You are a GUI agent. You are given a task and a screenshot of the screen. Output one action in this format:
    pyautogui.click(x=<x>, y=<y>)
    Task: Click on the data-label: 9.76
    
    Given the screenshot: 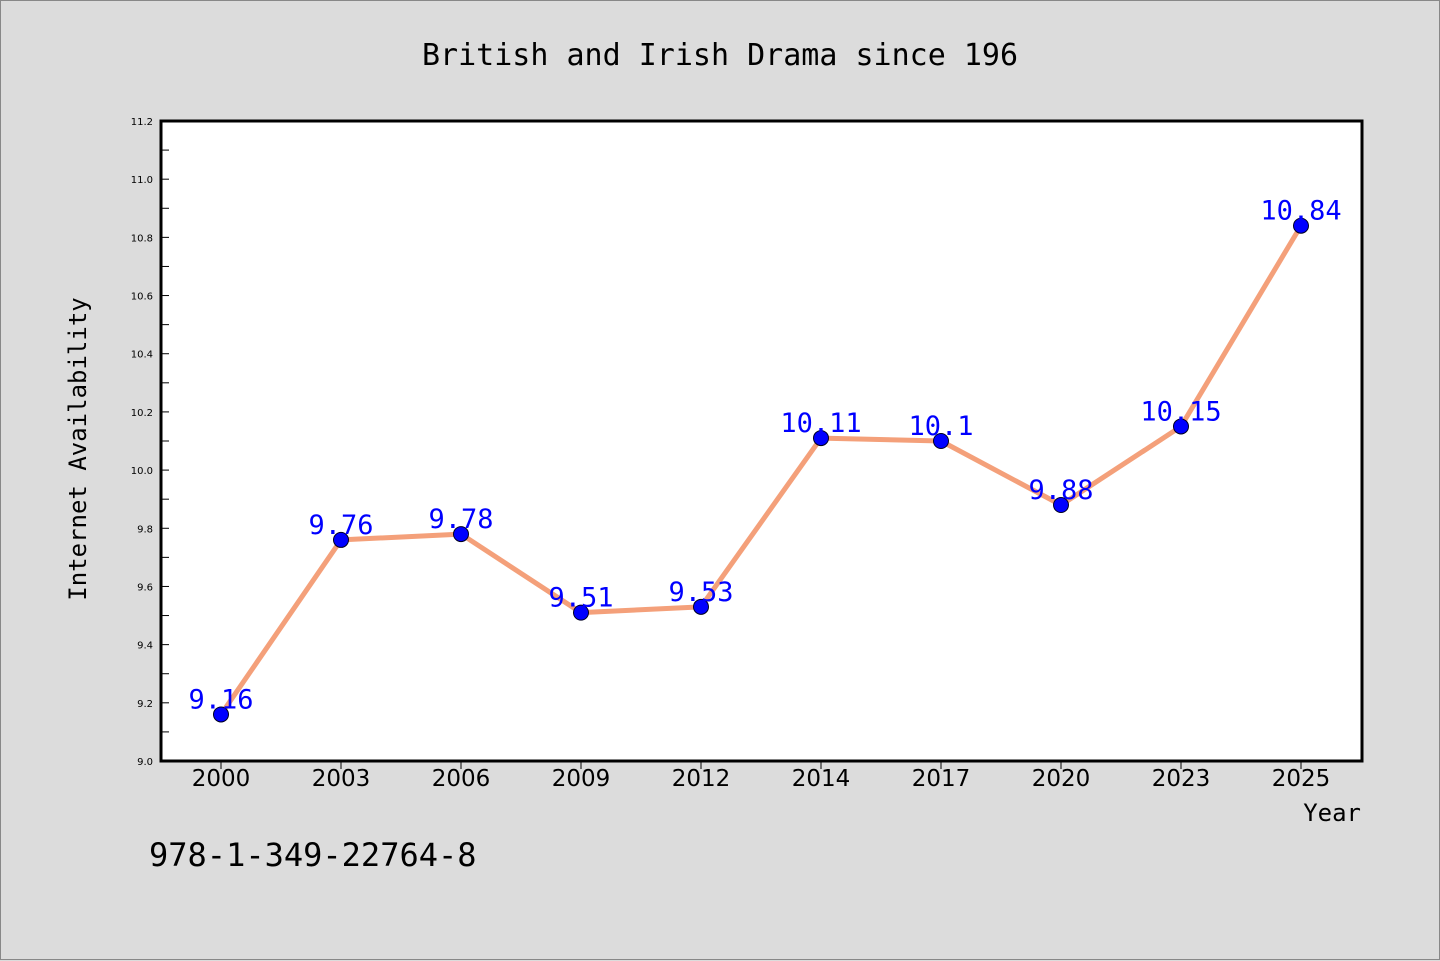 What is the action you would take?
    pyautogui.click(x=340, y=525)
    